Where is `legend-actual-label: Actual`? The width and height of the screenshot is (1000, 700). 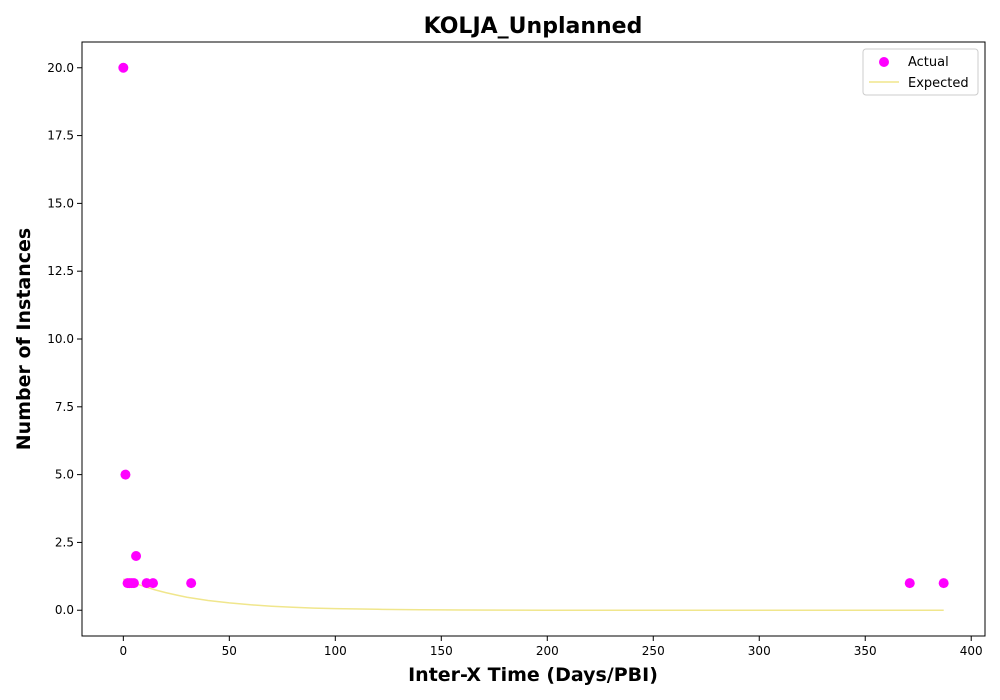
legend-actual-label: Actual is located at coordinates (928, 62).